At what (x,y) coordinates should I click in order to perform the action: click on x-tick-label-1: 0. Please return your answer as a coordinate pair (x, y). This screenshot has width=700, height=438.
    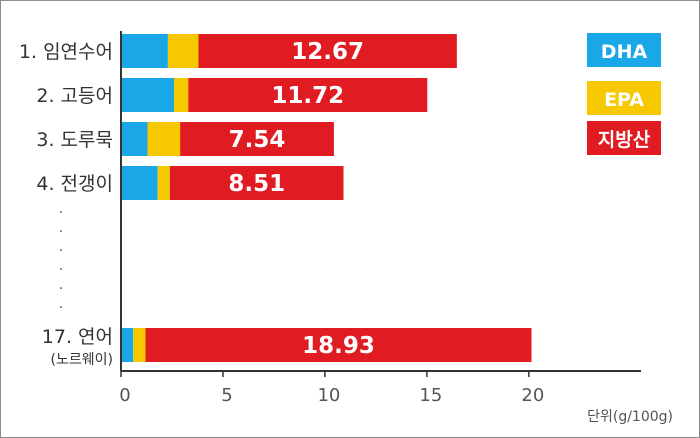
    Looking at the image, I should click on (124, 395).